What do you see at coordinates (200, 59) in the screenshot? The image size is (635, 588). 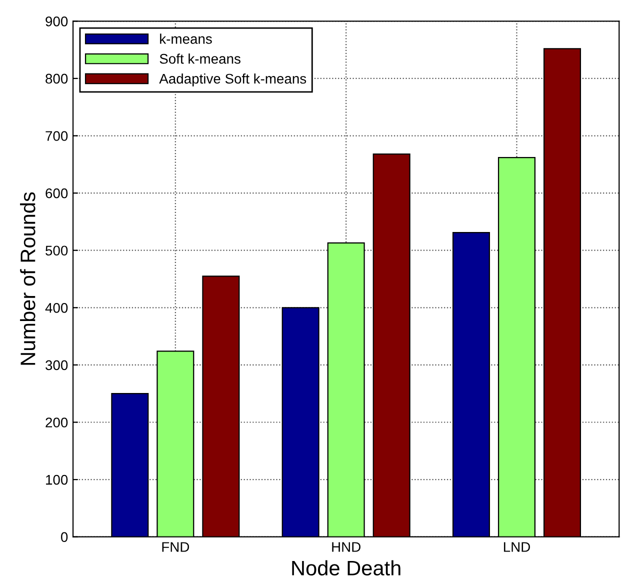 I see `legend-label: Soft k-means` at bounding box center [200, 59].